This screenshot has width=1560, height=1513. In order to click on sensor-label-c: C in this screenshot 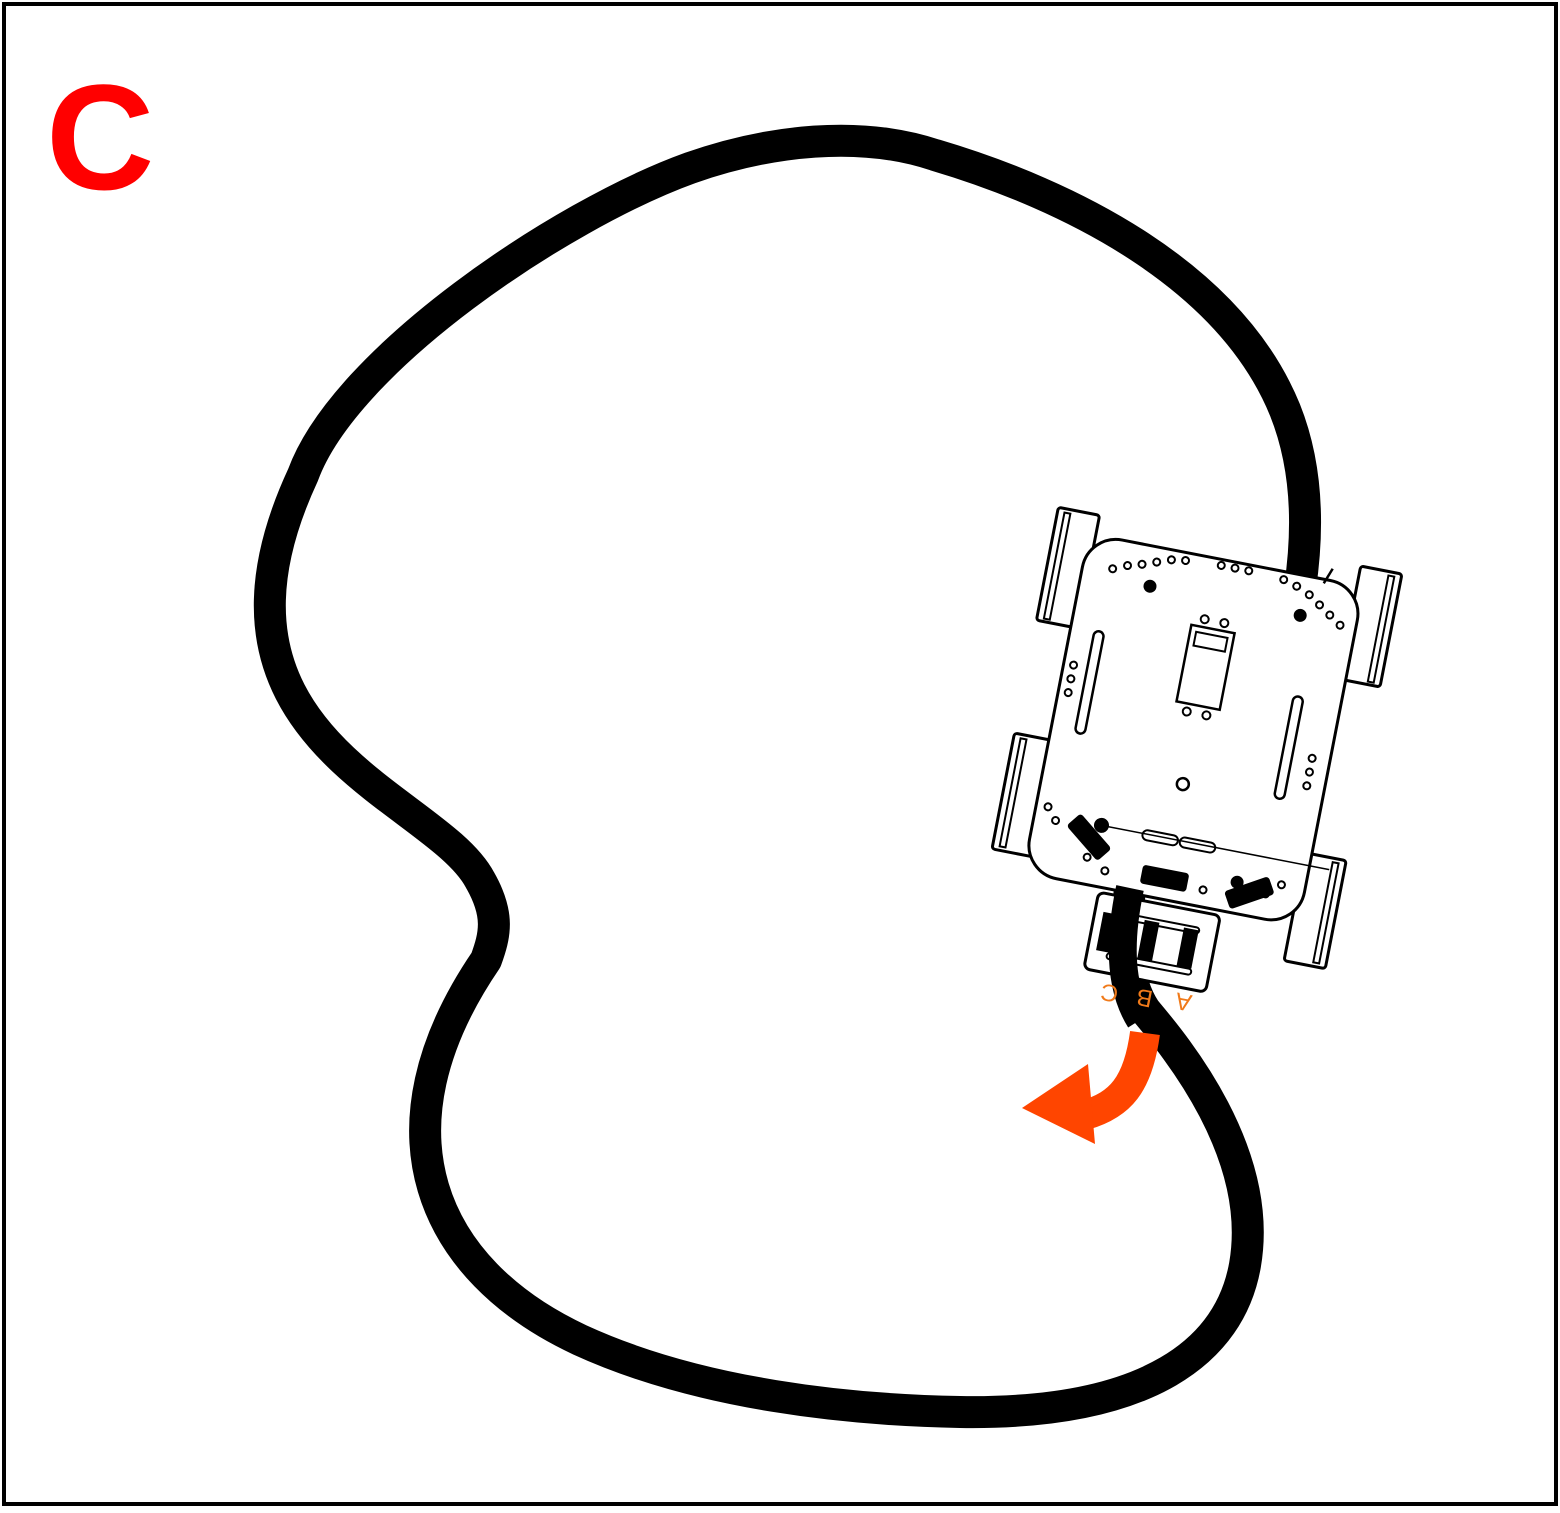, I will do `click(1109, 992)`.